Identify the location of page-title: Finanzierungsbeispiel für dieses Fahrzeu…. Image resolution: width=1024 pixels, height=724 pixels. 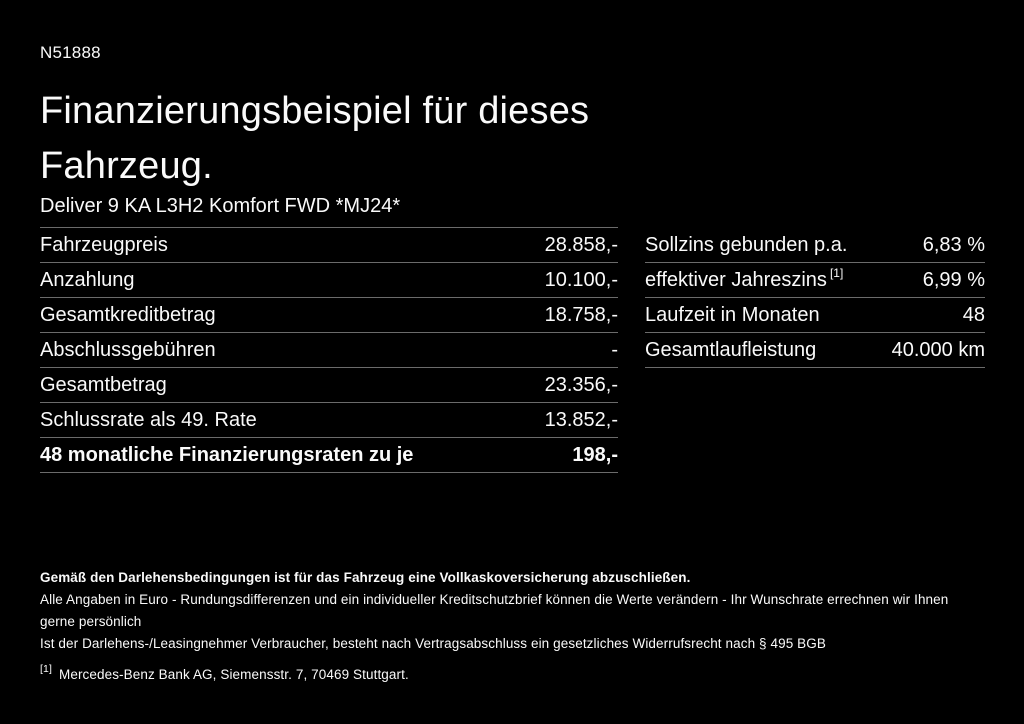
(315, 138).